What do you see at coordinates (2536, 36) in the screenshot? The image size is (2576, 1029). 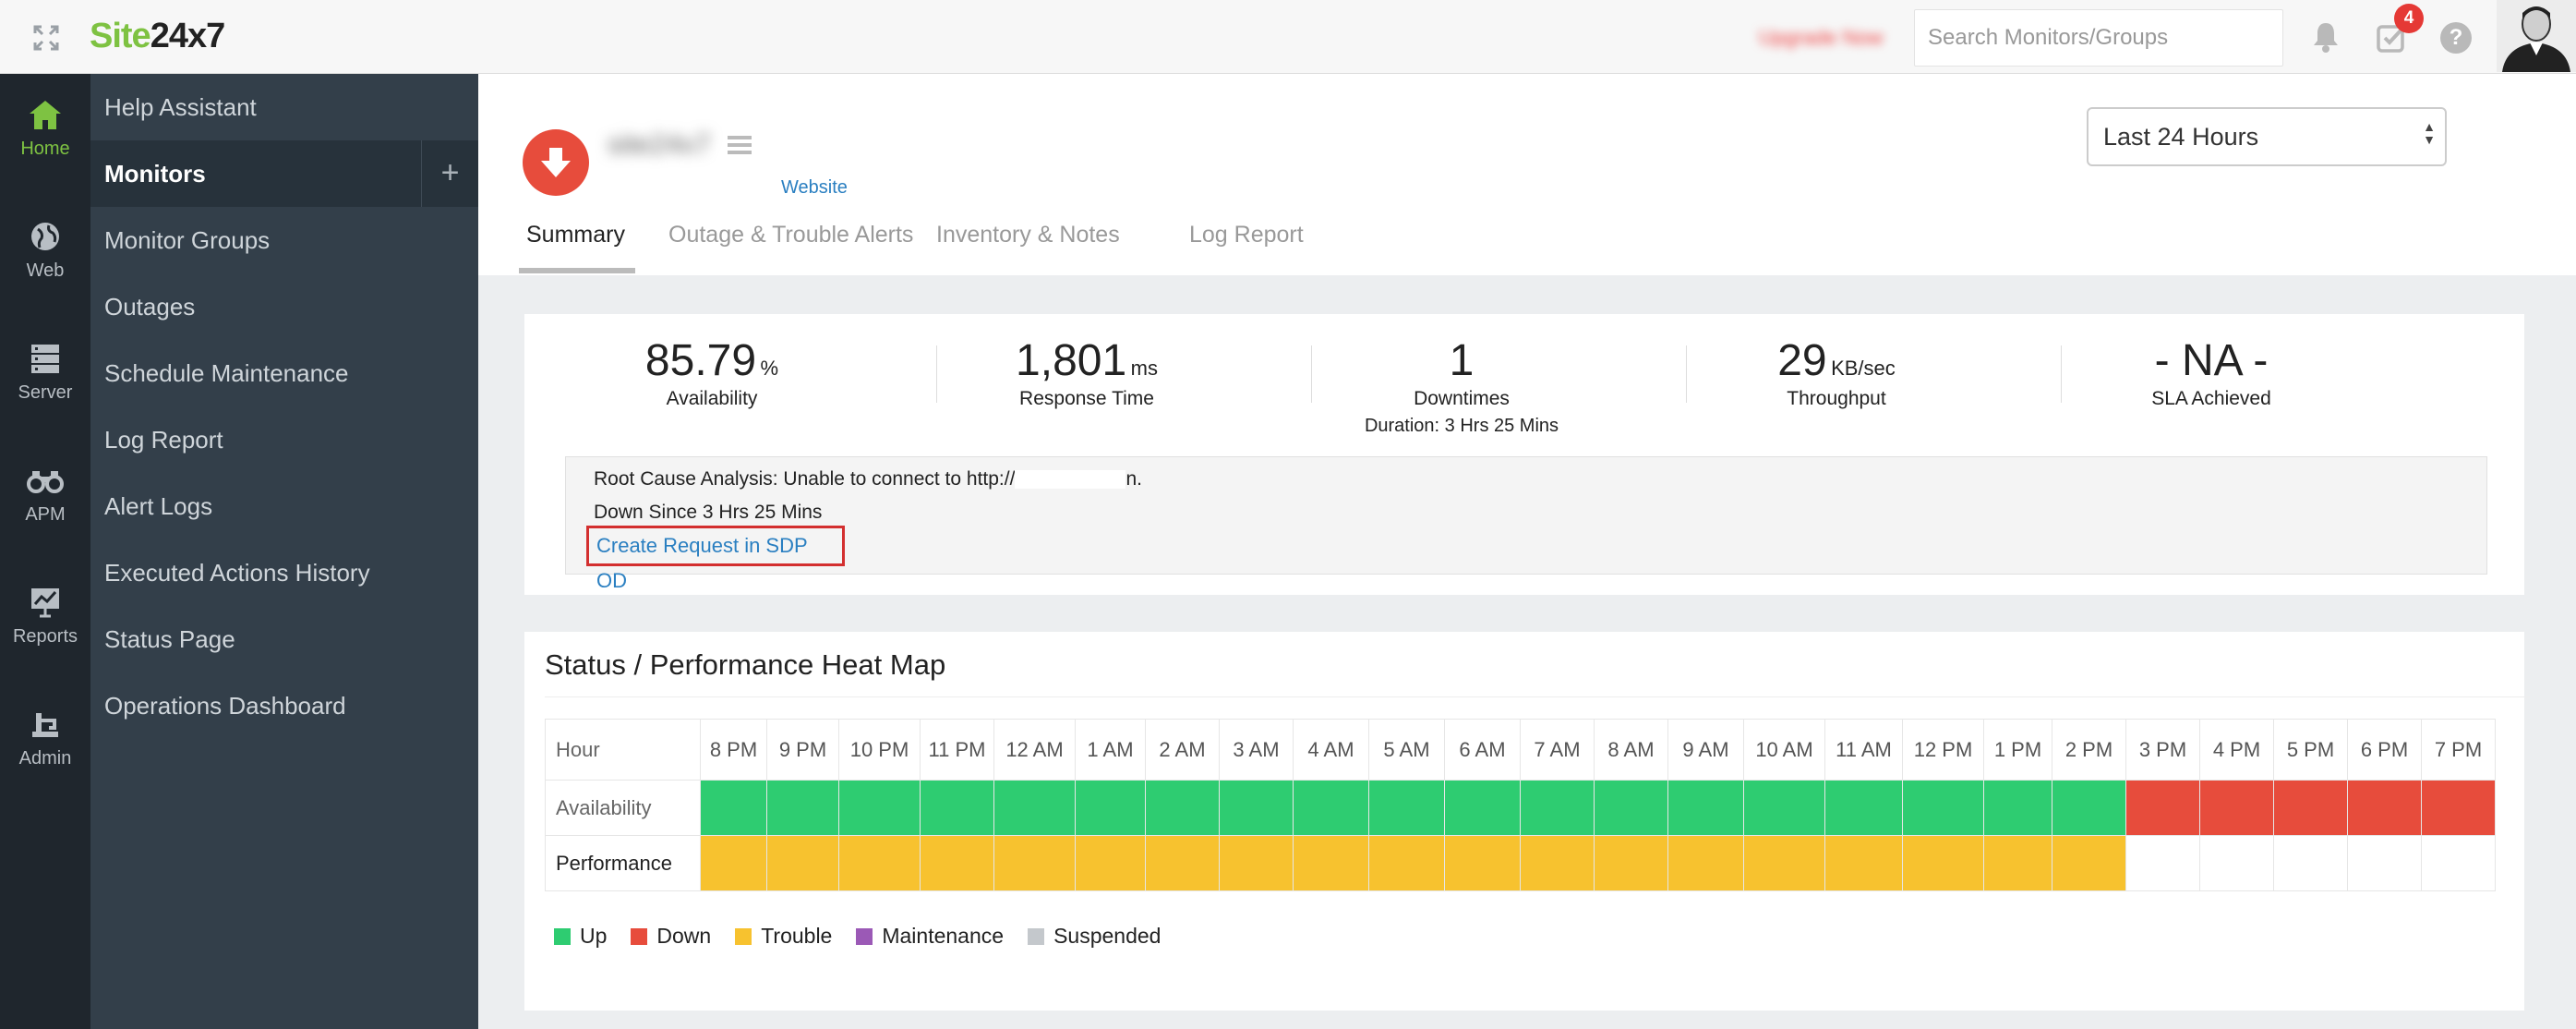 I see `avatar` at bounding box center [2536, 36].